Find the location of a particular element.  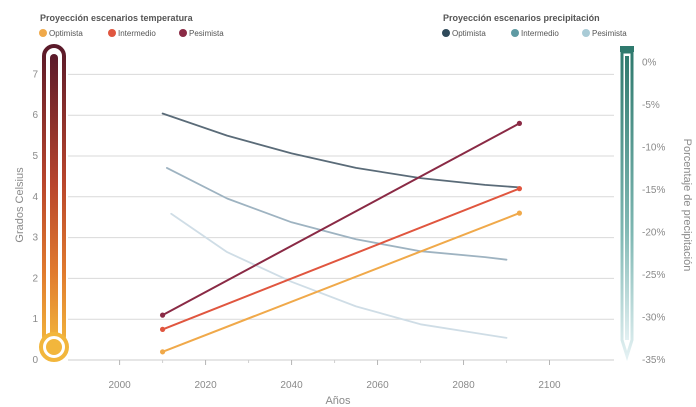

right-tick-label: -20% is located at coordinates (653, 233).